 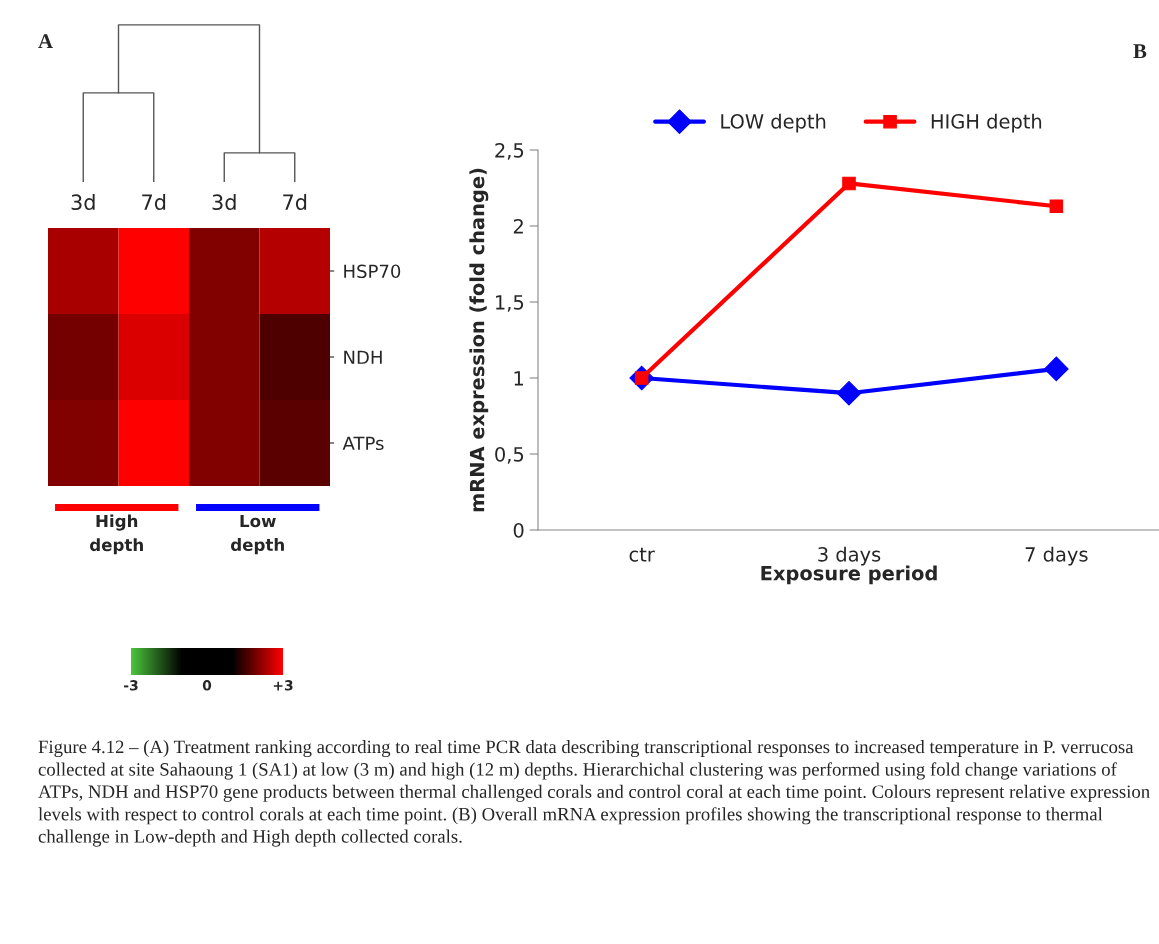 I want to click on legend-label: LOW depth, so click(x=773, y=123).